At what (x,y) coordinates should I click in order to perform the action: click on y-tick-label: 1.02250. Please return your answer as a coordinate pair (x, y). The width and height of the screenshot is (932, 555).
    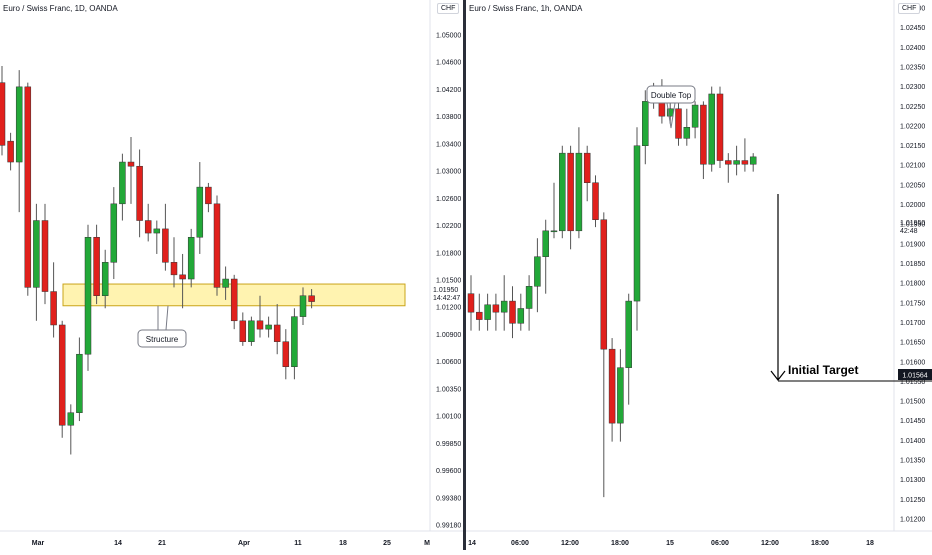
    Looking at the image, I should click on (912, 107).